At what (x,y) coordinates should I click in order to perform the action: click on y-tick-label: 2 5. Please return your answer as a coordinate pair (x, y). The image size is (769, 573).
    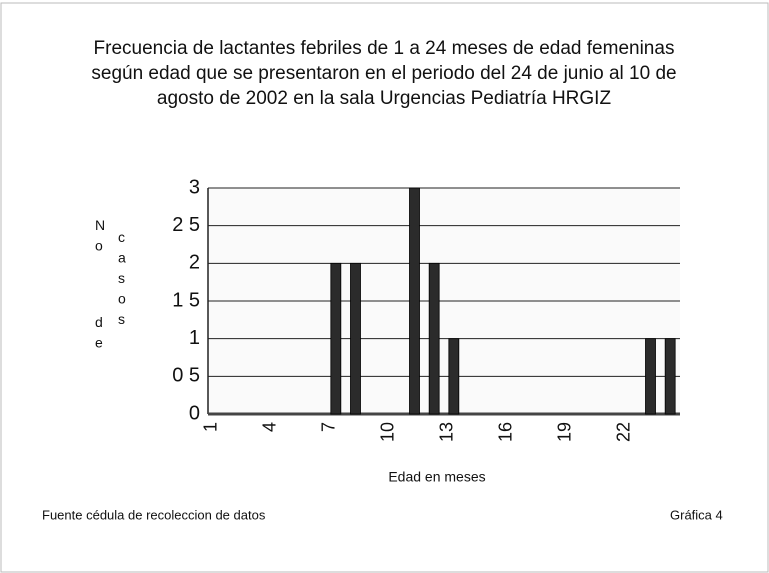
    Looking at the image, I should click on (186, 225).